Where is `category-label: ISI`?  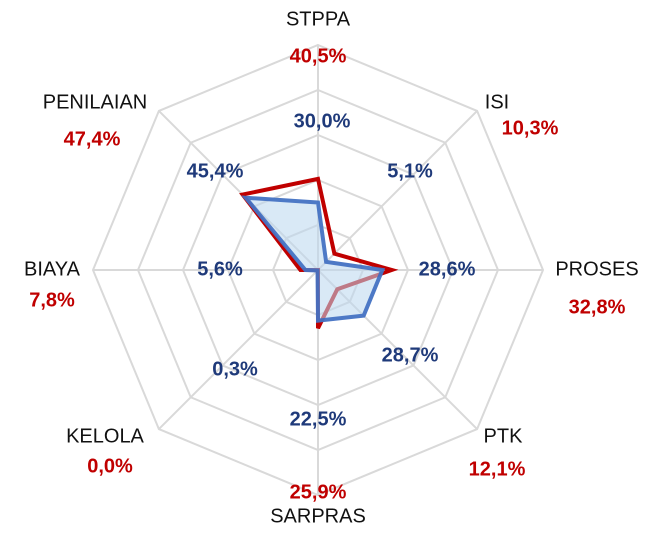
category-label: ISI is located at coordinates (497, 102).